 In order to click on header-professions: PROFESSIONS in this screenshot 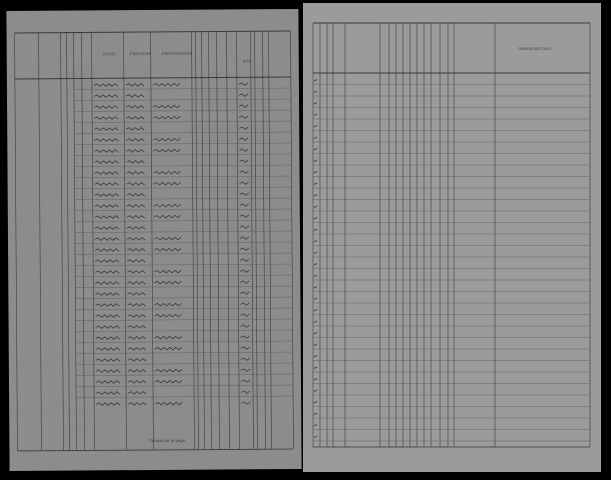, I will do `click(177, 53)`.